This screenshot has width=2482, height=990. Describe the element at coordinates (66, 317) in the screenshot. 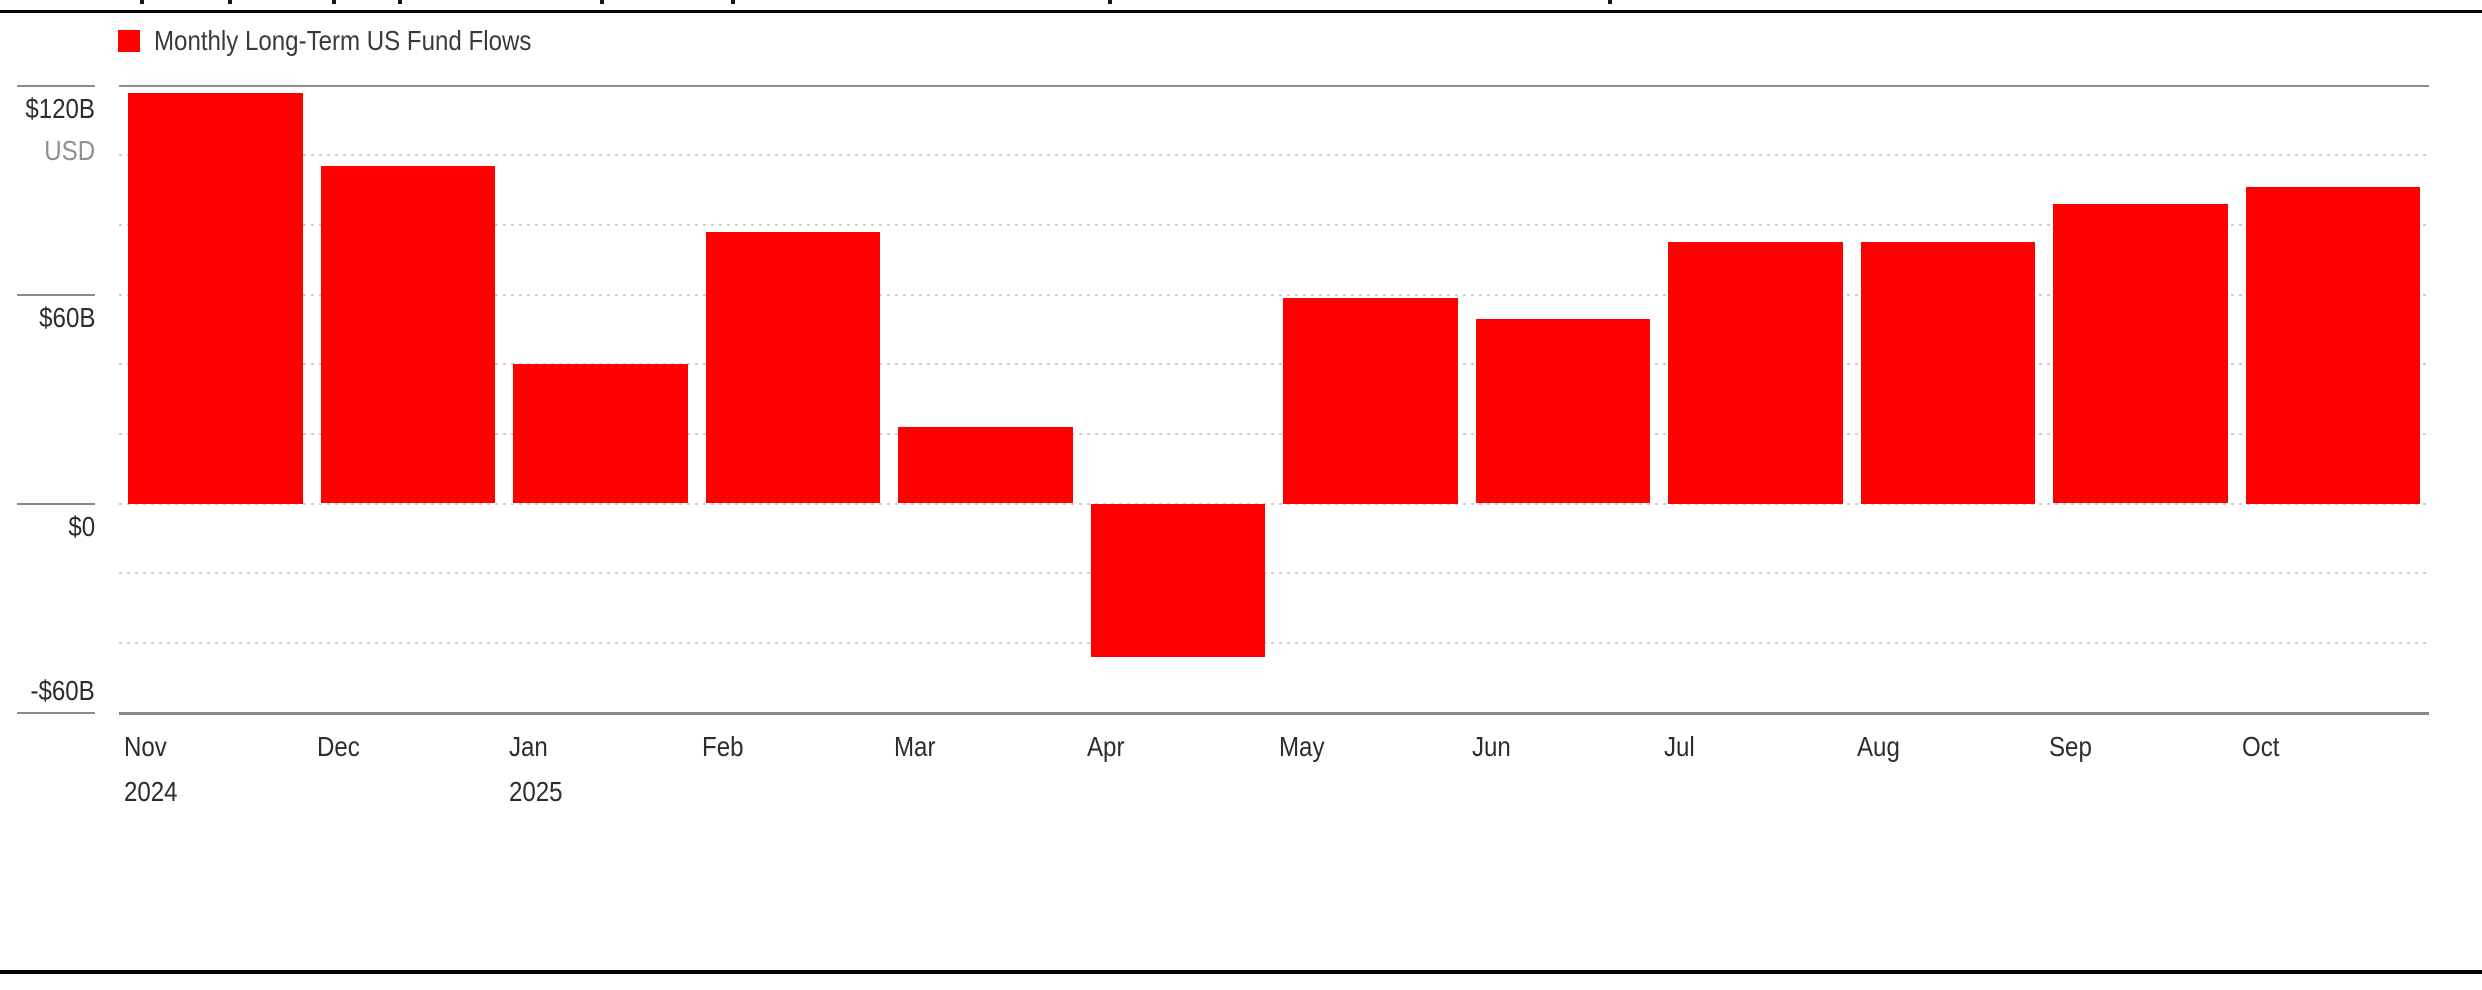

I see `y-tick-label-text: $60B` at that location.